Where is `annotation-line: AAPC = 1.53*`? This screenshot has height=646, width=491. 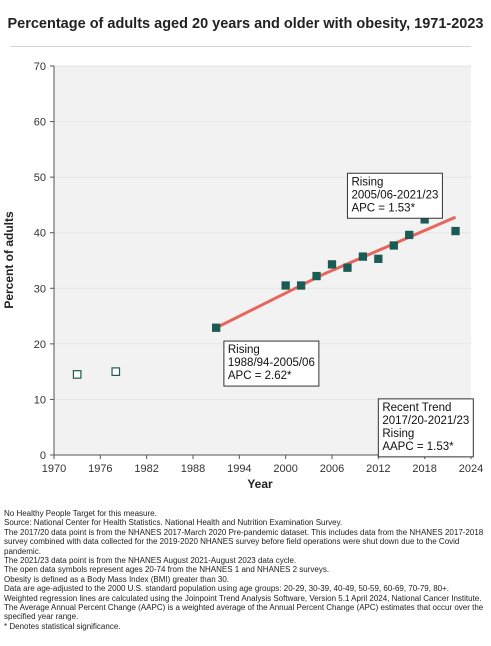
annotation-line: AAPC = 1.53* is located at coordinates (418, 447).